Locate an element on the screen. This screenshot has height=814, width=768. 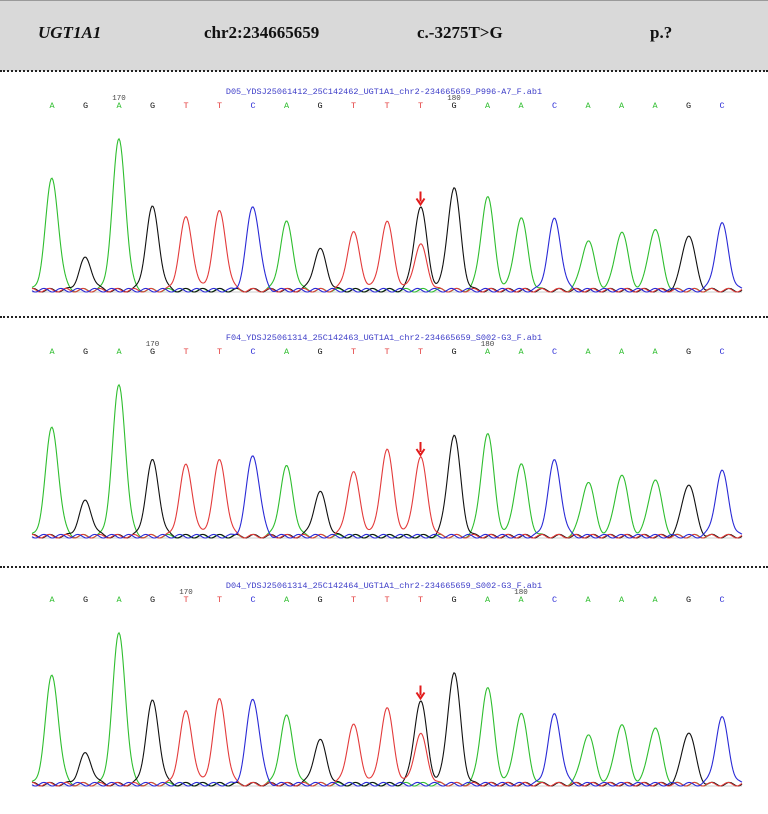
cdna-change: c.-3275T>G is located at coordinates (460, 32).